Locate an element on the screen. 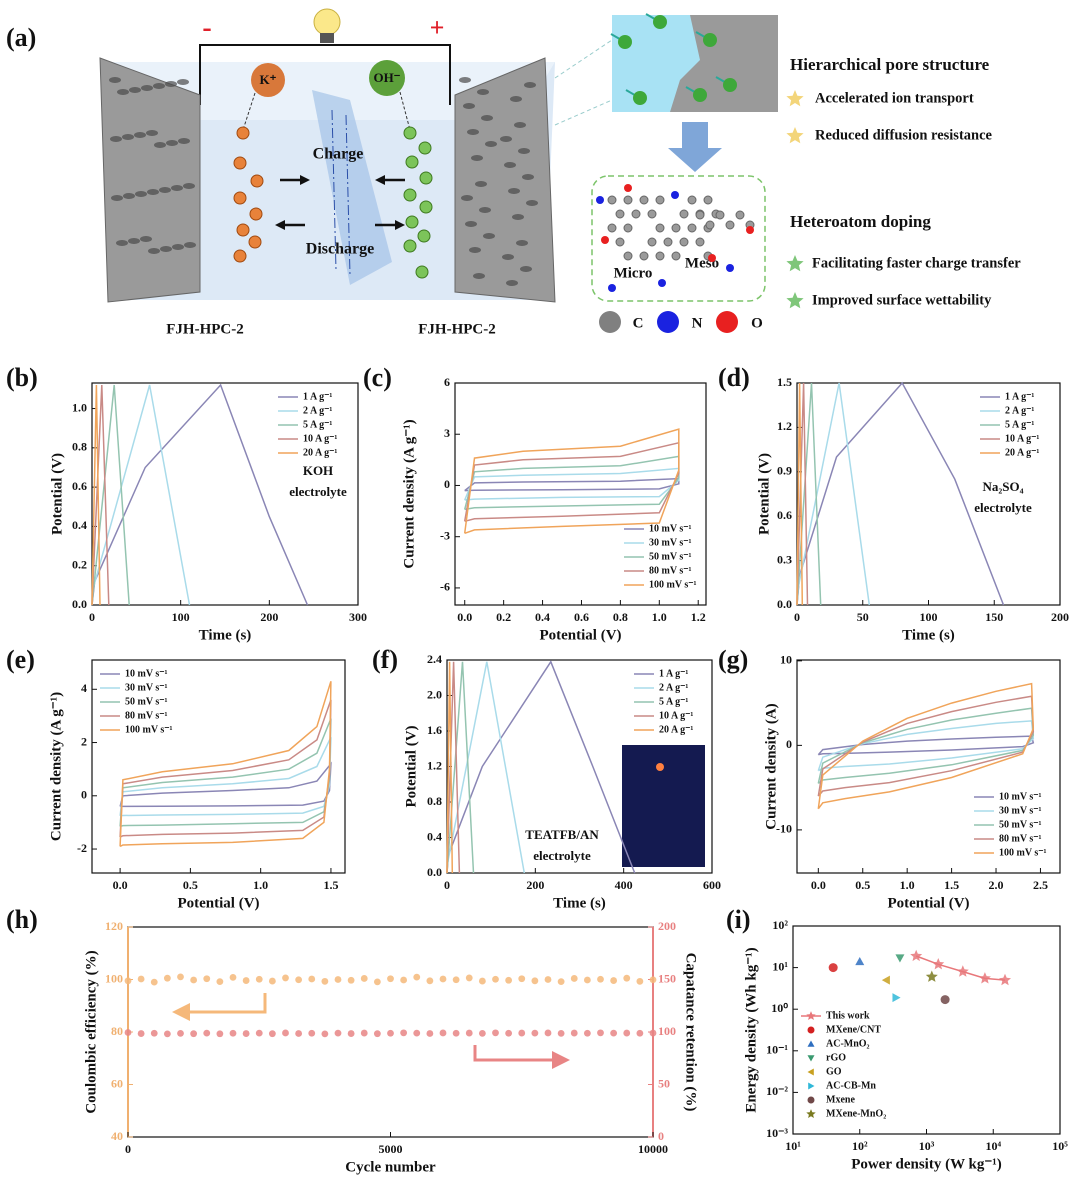 This screenshot has width=1080, height=1187. y-tick-label: 1.0 is located at coordinates (79, 407).